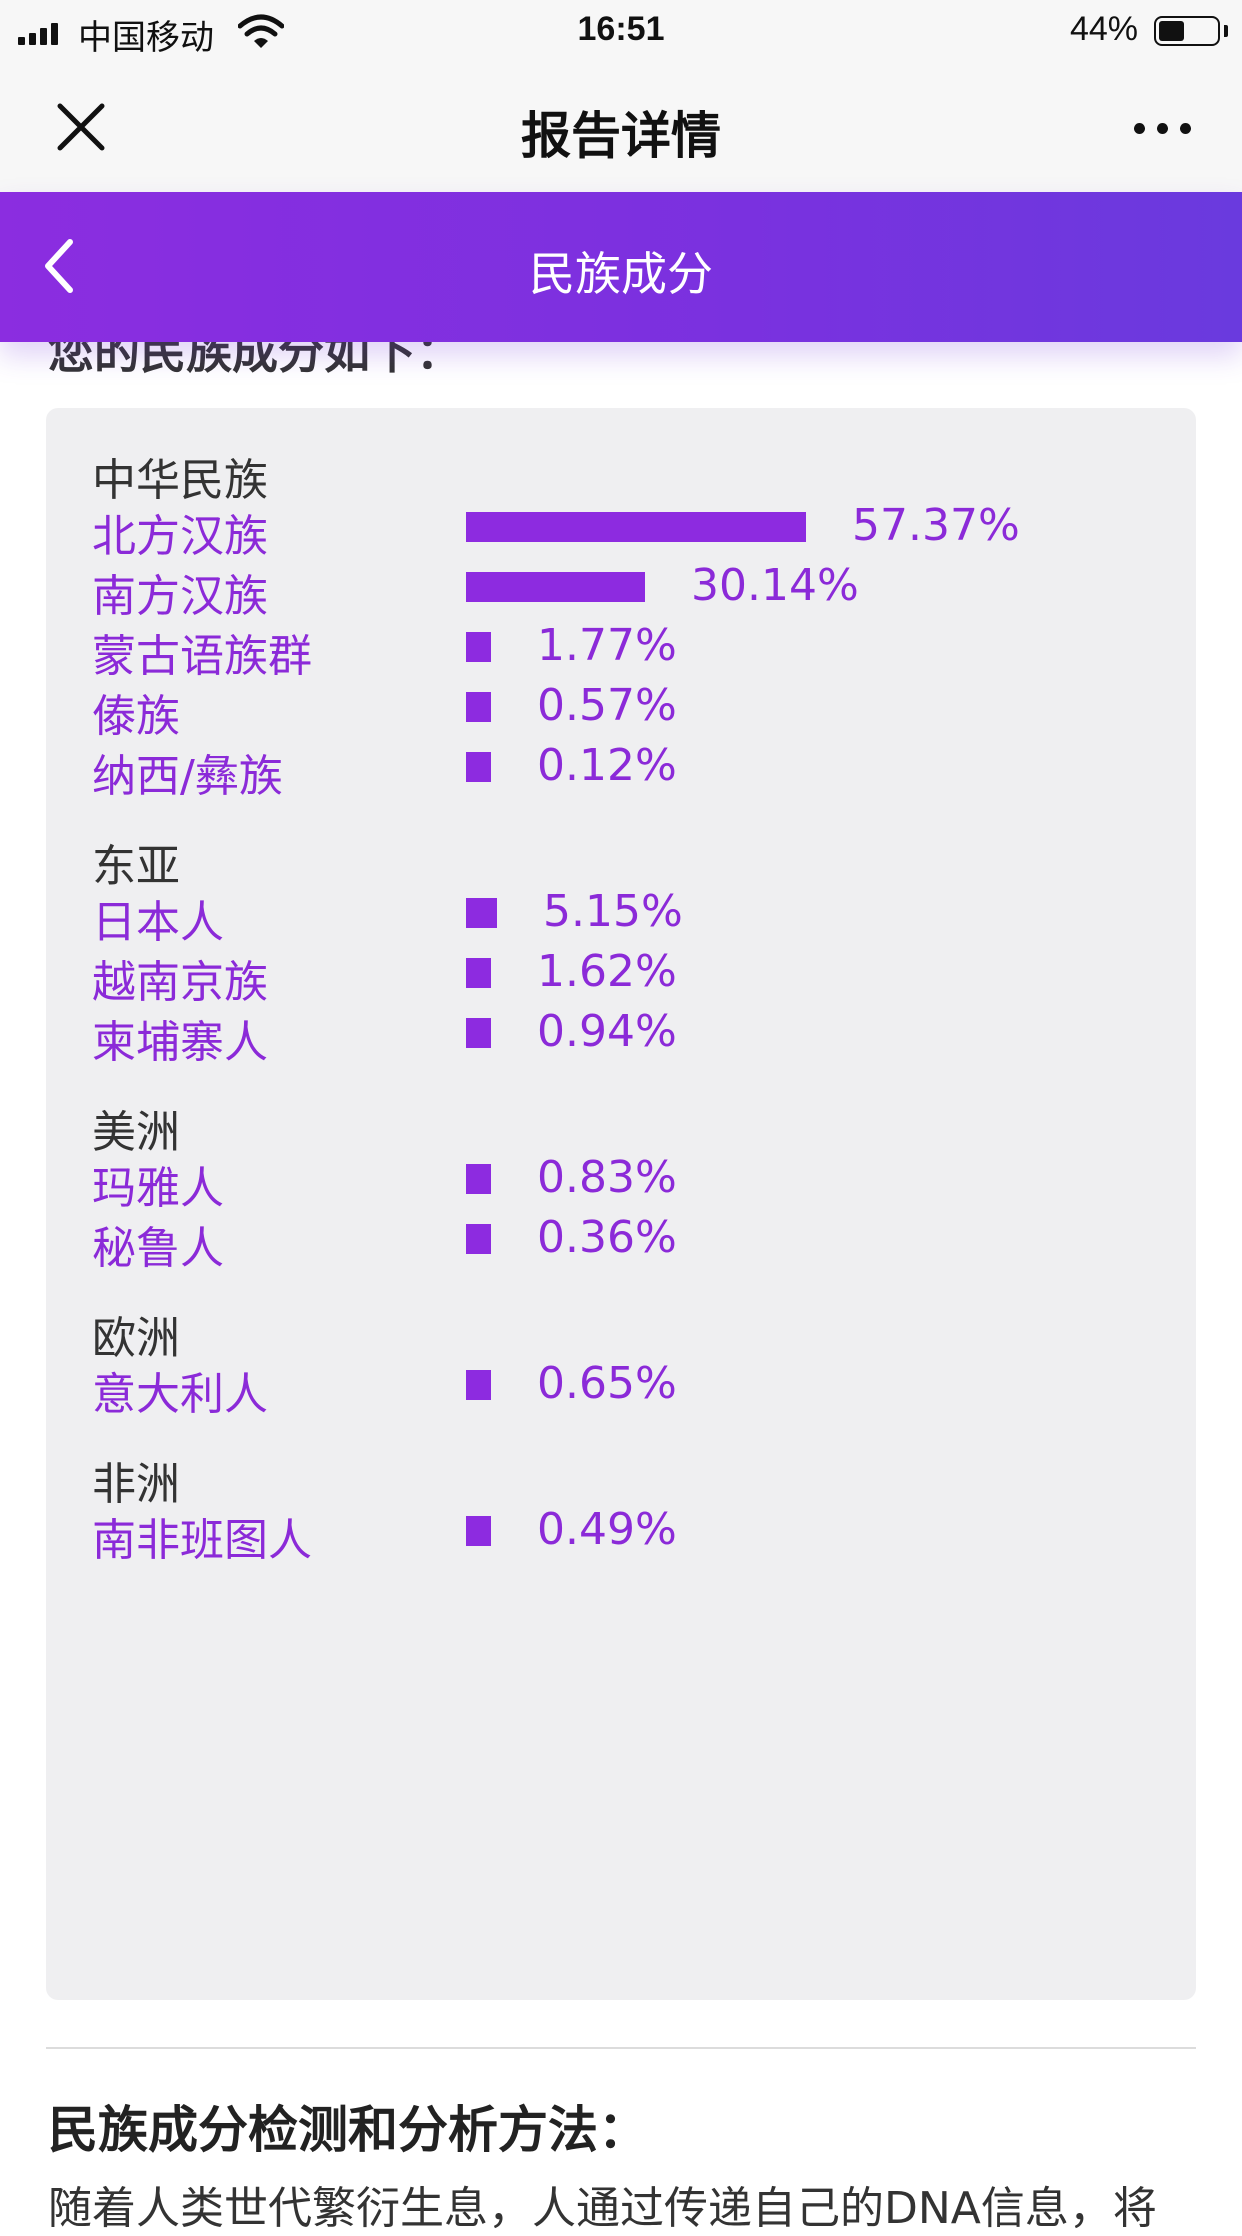 The height and width of the screenshot is (2236, 1242). What do you see at coordinates (136, 1484) in the screenshot?
I see `group-title: 非洲` at bounding box center [136, 1484].